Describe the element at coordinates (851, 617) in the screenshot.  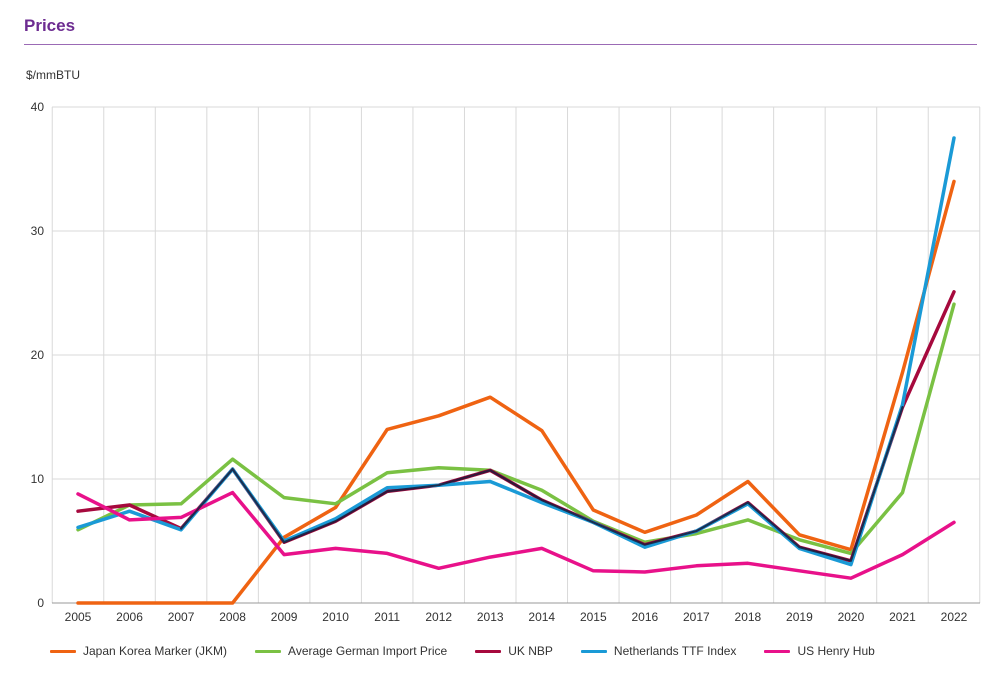
I see `x-tick-label: 2020` at that location.